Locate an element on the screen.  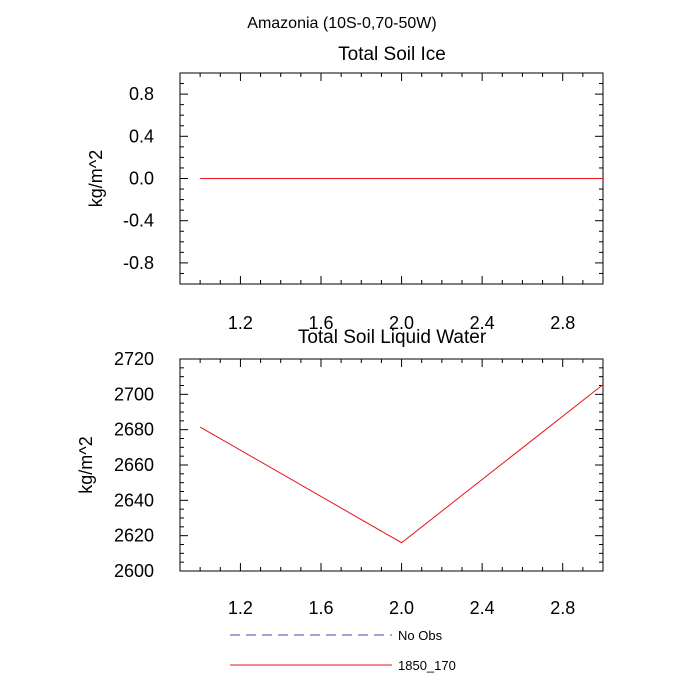
legend-entry-1850-170: 1850_170 is located at coordinates (343, 665).